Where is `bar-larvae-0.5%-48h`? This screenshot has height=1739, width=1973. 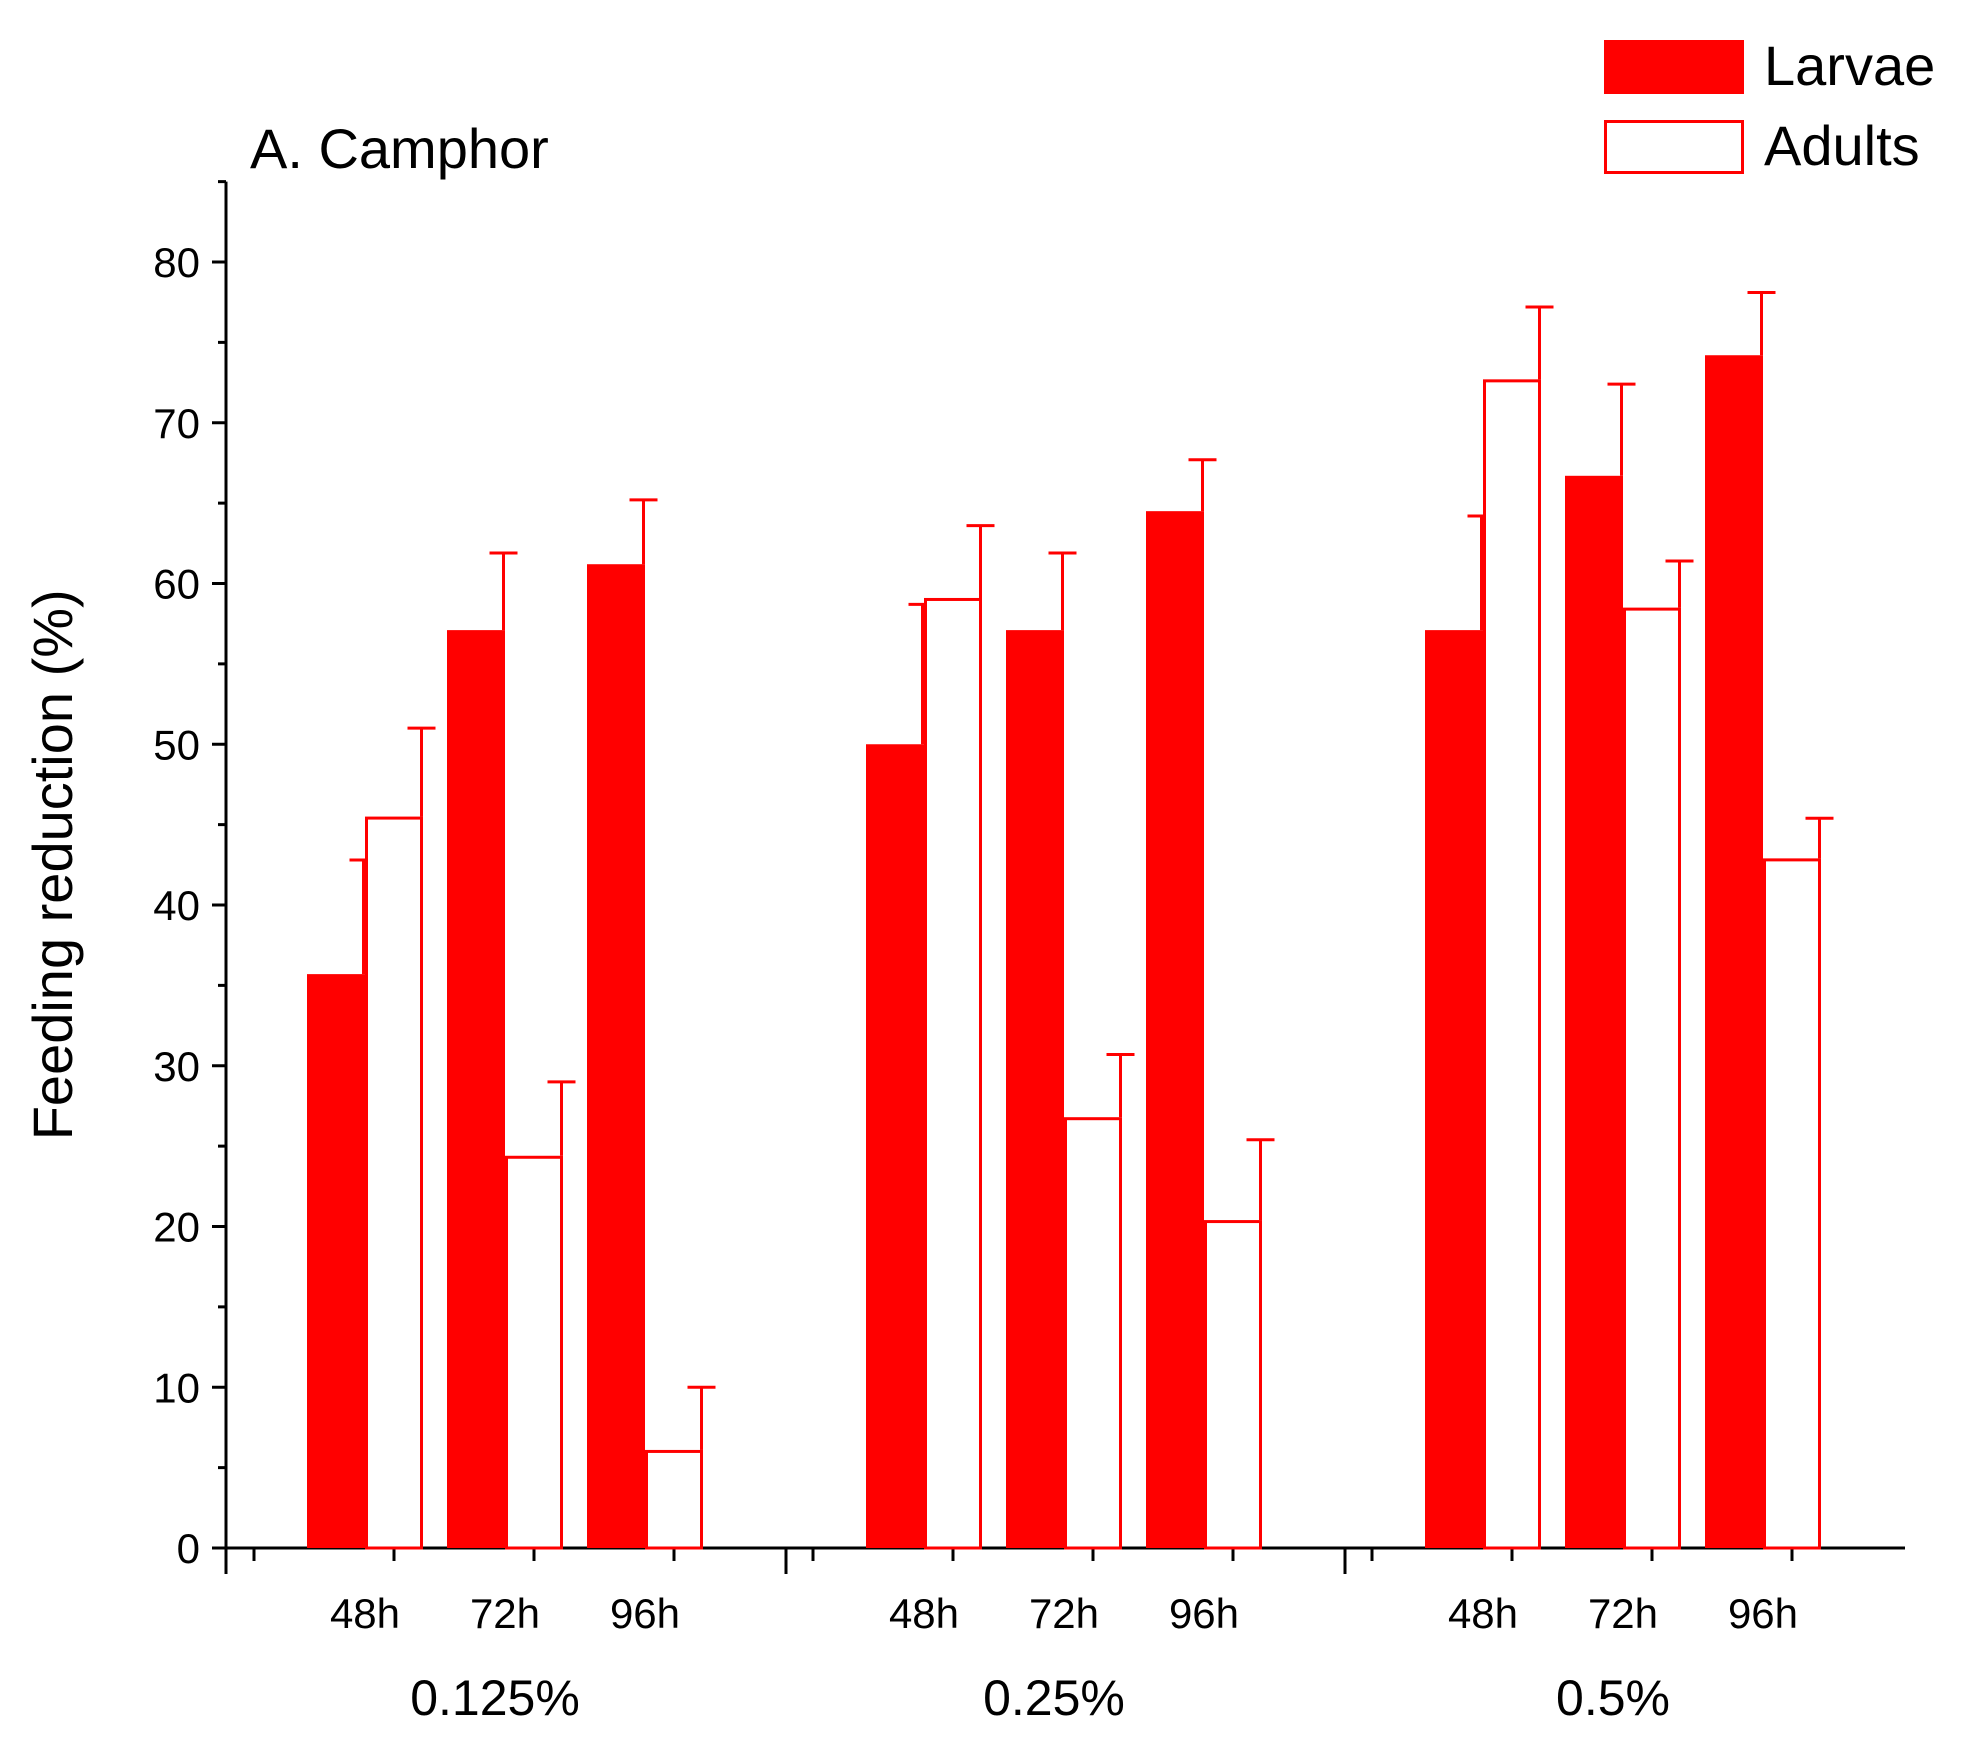
bar-larvae-0.5%-48h is located at coordinates (1454, 1089).